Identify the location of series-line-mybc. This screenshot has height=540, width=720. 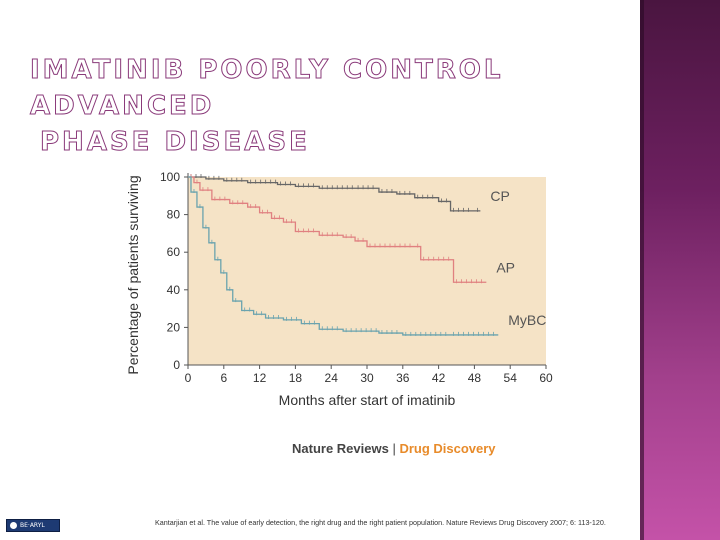
(343, 256).